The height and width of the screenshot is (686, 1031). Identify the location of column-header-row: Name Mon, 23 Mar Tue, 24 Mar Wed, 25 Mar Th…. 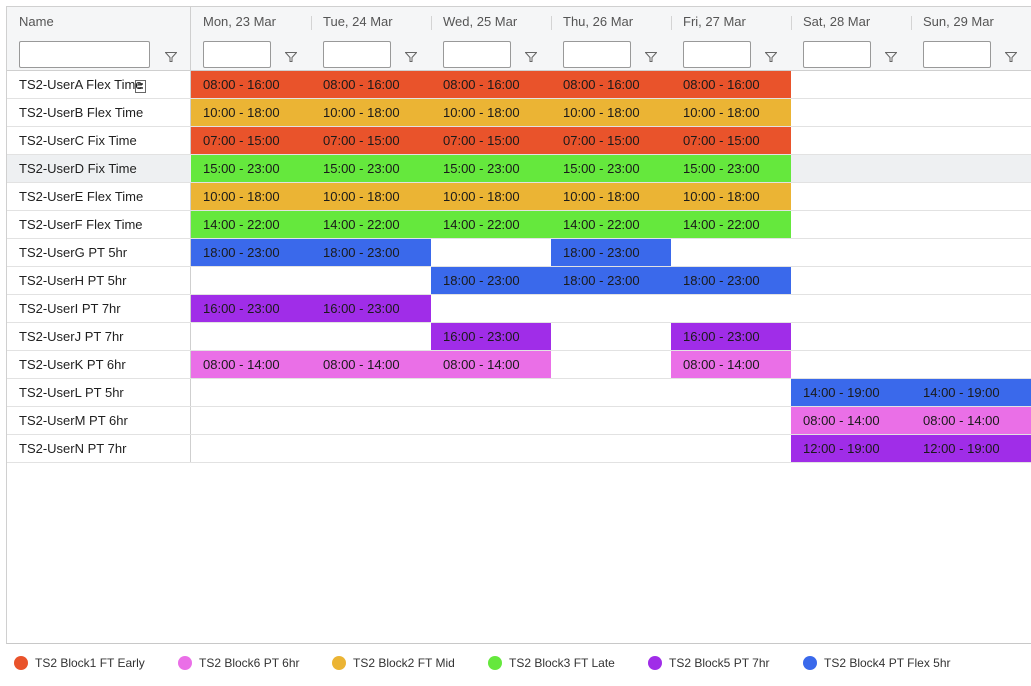
(519, 23).